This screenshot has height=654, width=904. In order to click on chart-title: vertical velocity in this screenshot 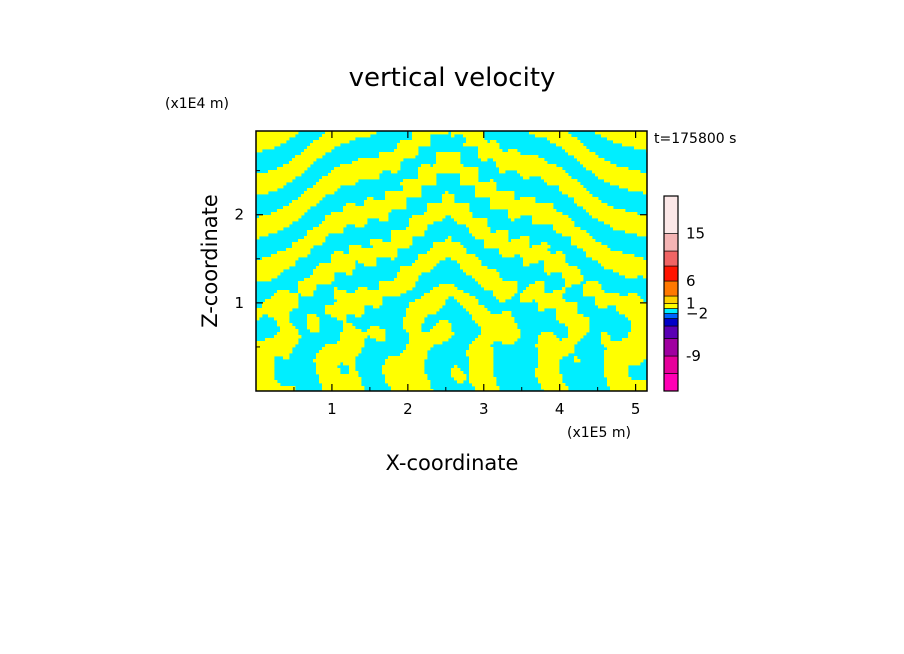, I will do `click(452, 78)`.